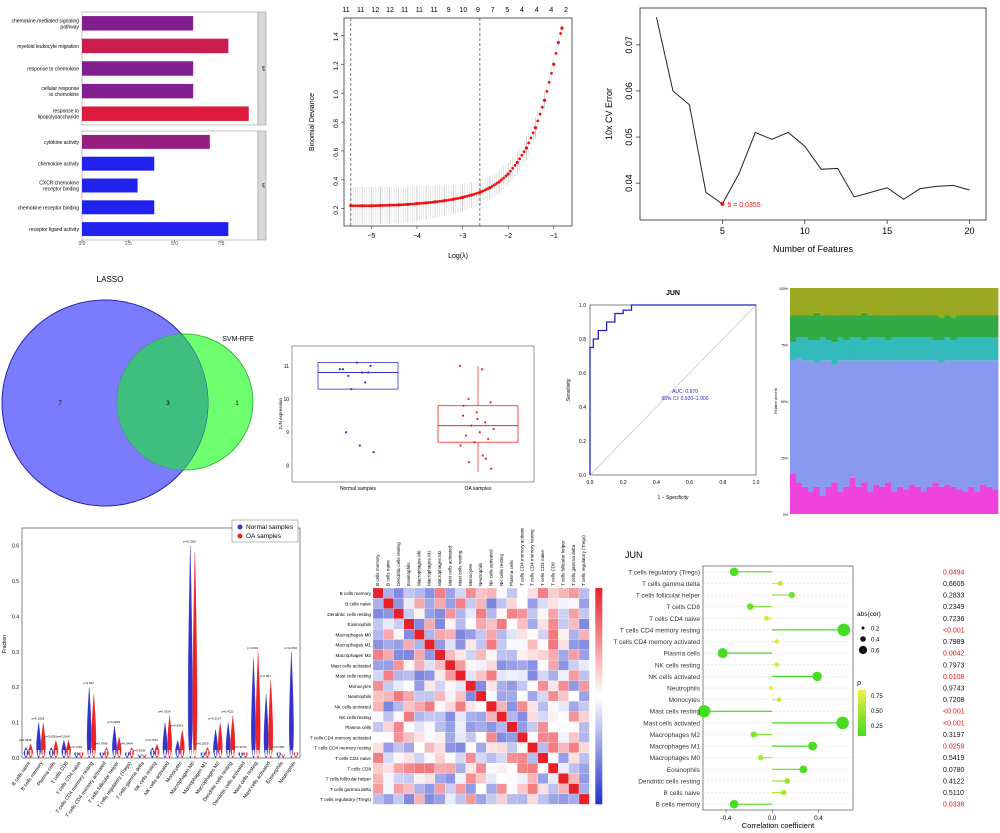  Describe the element at coordinates (954, 584) in the screenshot. I see `lollipop-pvalue: 0.6605` at that location.